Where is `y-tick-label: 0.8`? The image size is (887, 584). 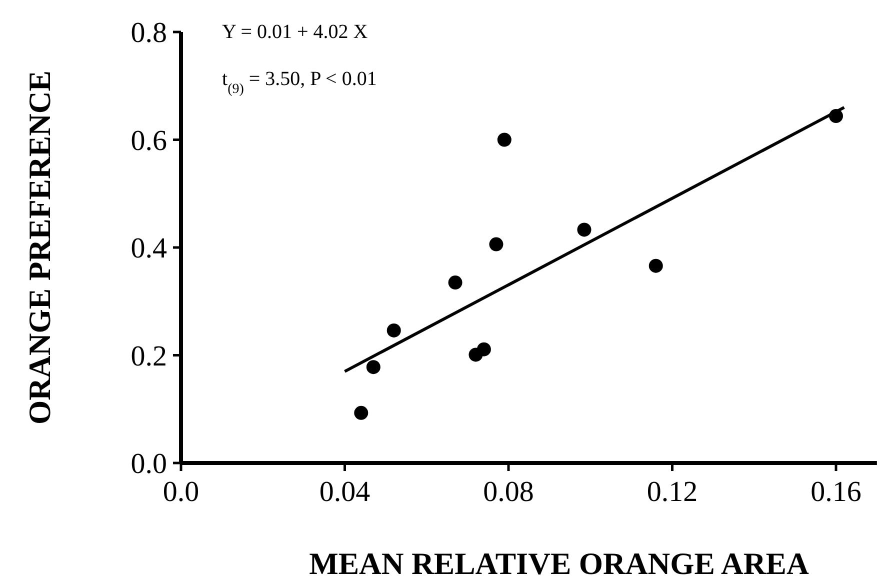
y-tick-label: 0.8 is located at coordinates (148, 33).